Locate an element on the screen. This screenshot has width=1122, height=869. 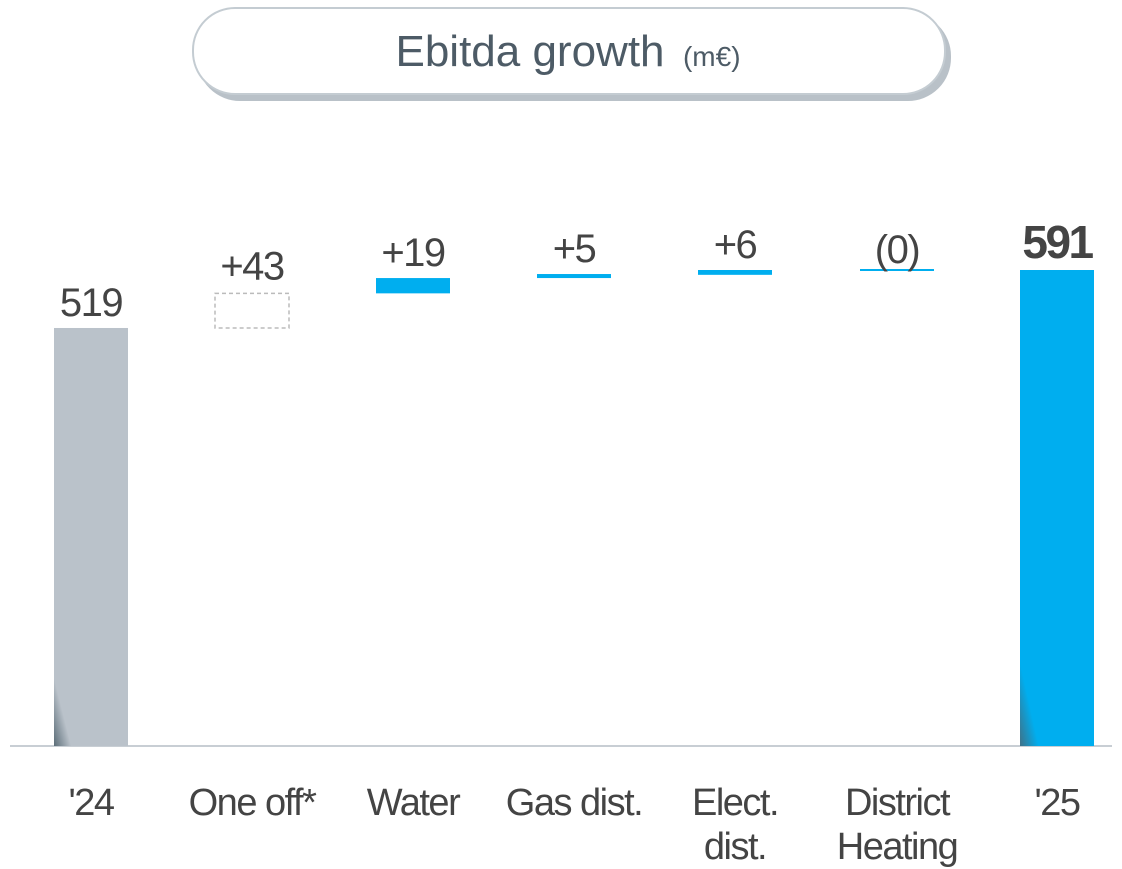
title-text: Ebitda growth (m€) is located at coordinates (567, 51).